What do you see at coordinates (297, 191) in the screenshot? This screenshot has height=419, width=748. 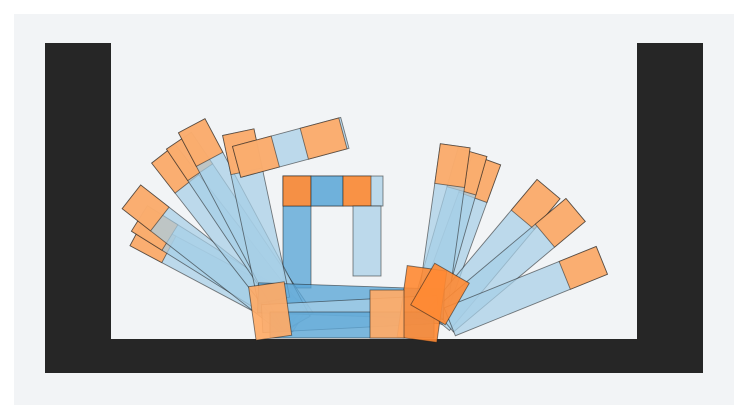 I see `frame-tip-left` at bounding box center [297, 191].